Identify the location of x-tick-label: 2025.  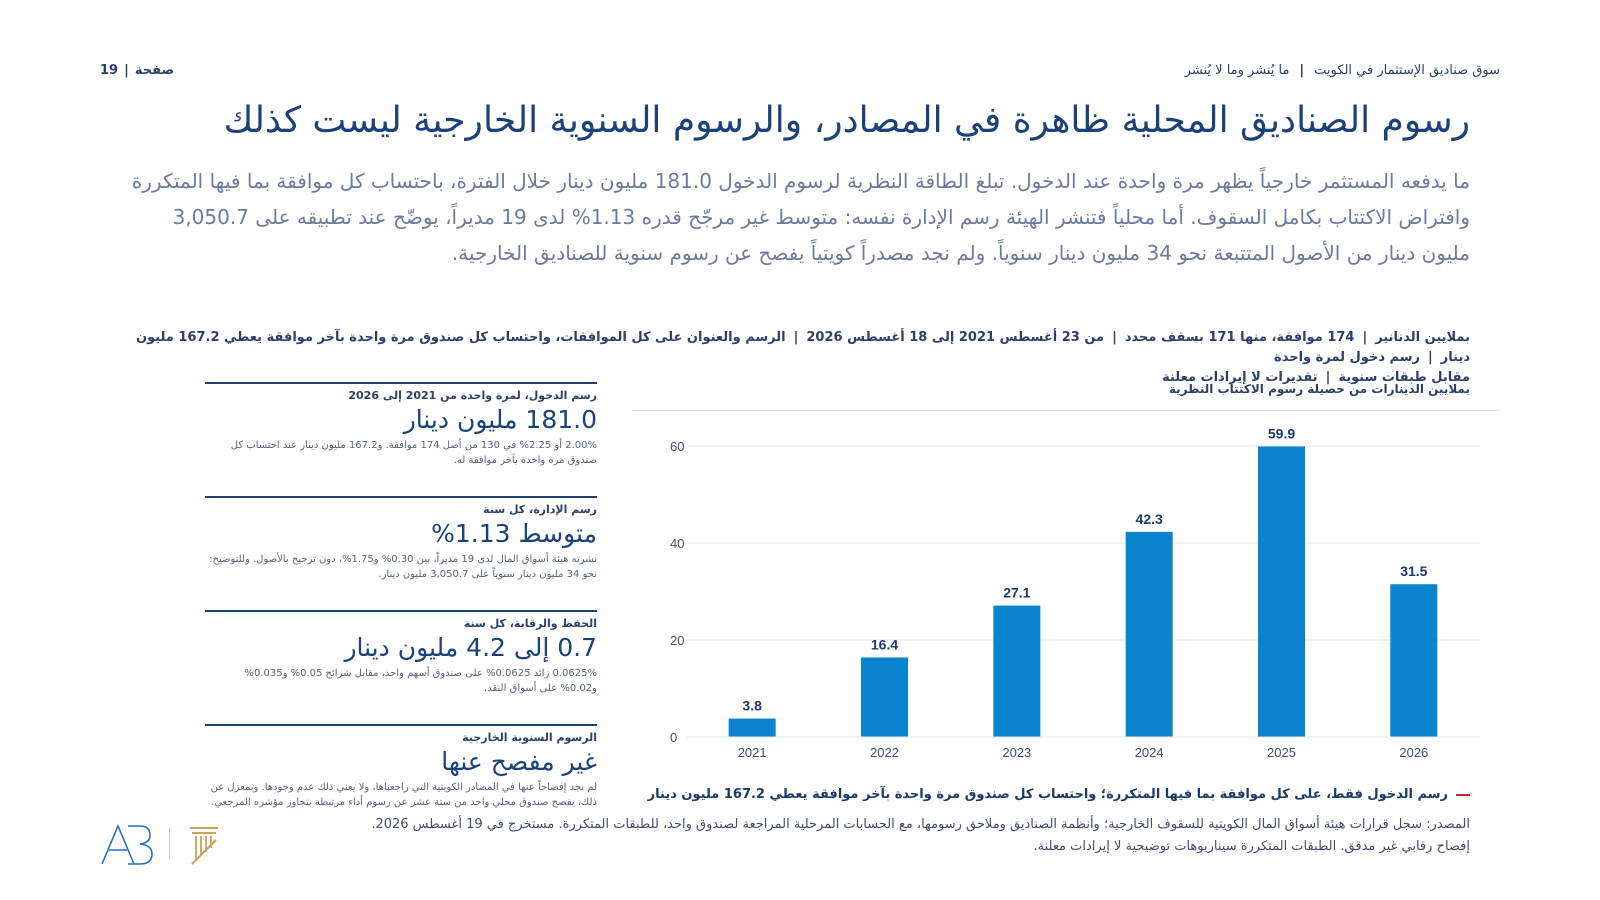
(1281, 752).